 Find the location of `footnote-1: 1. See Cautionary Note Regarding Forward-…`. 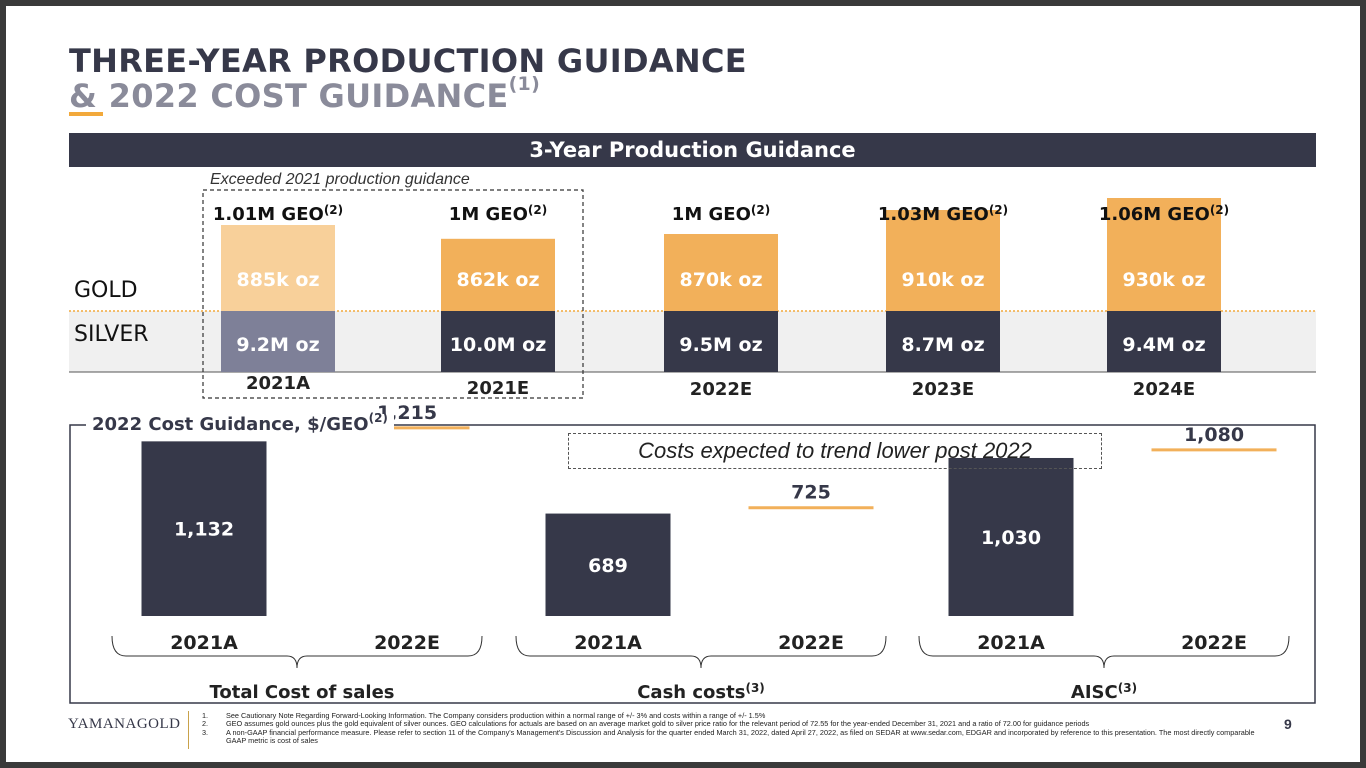

footnote-1: 1. See Cautionary Note Regarding Forward-… is located at coordinates (484, 715).